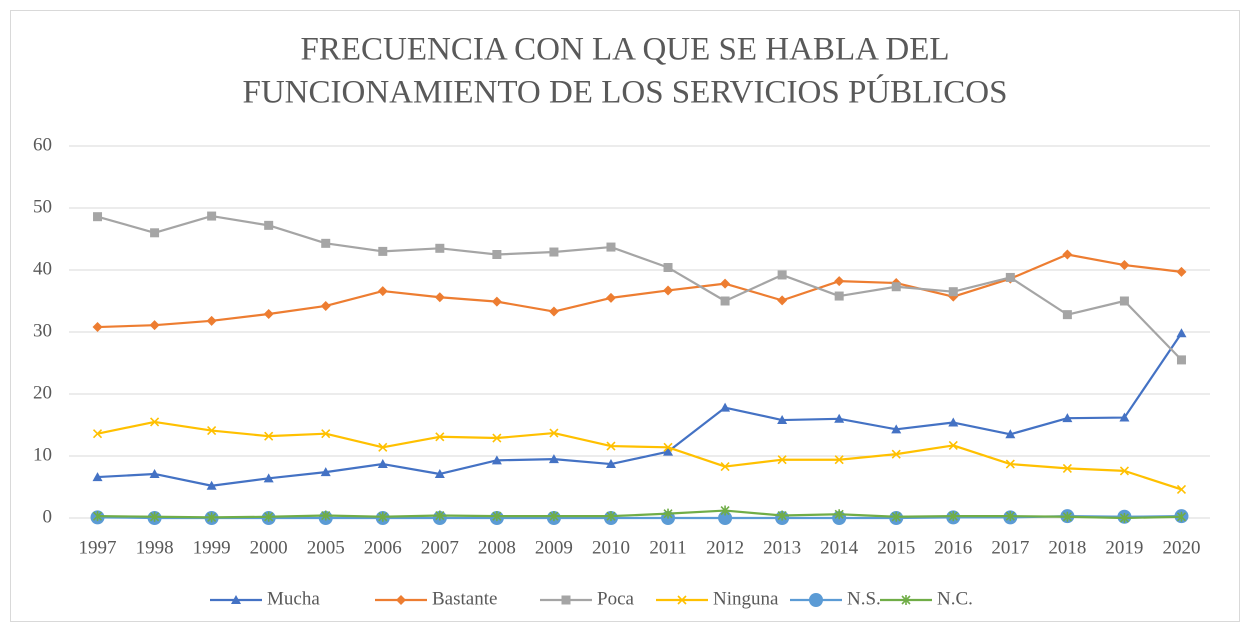  I want to click on x-tick-label: 2007, so click(440, 547).